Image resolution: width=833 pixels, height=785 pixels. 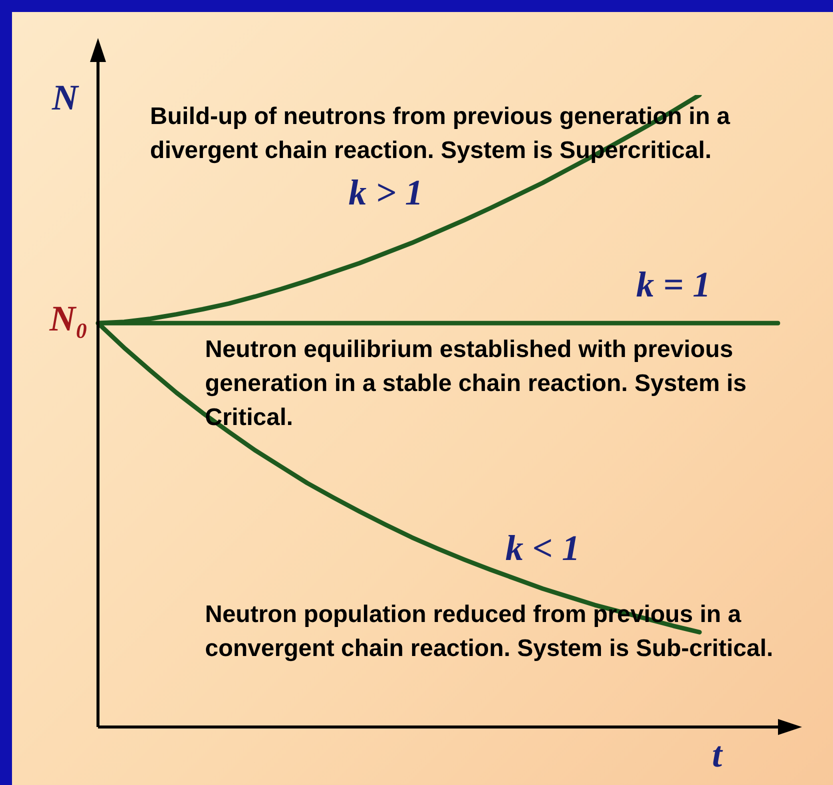 What do you see at coordinates (68, 318) in the screenshot?
I see `text: N₀` at bounding box center [68, 318].